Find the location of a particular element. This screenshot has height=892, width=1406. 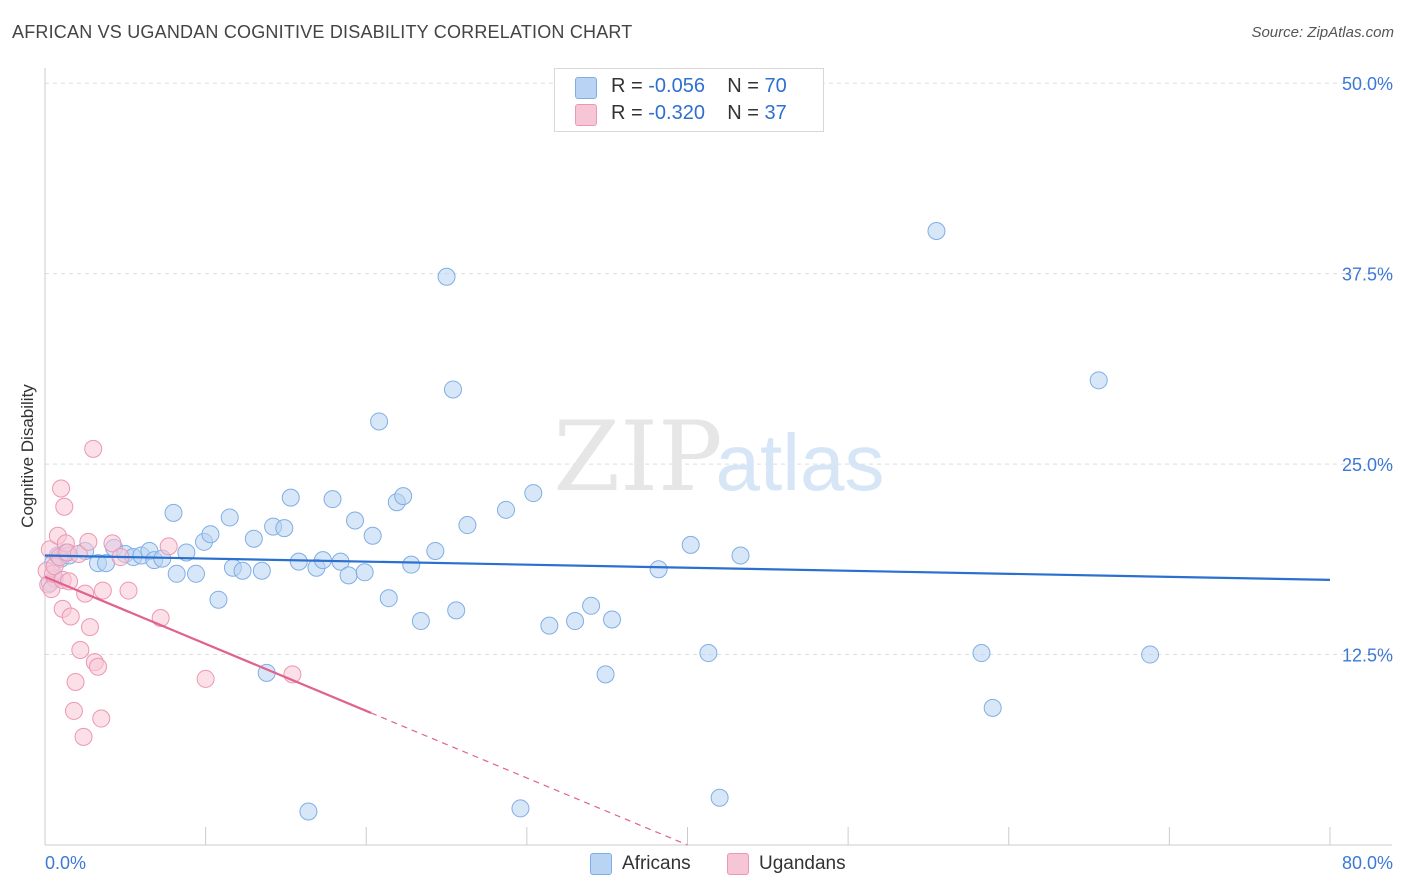

legend-text-africans: R = -0.056 N = 70 is located at coordinates (699, 86).